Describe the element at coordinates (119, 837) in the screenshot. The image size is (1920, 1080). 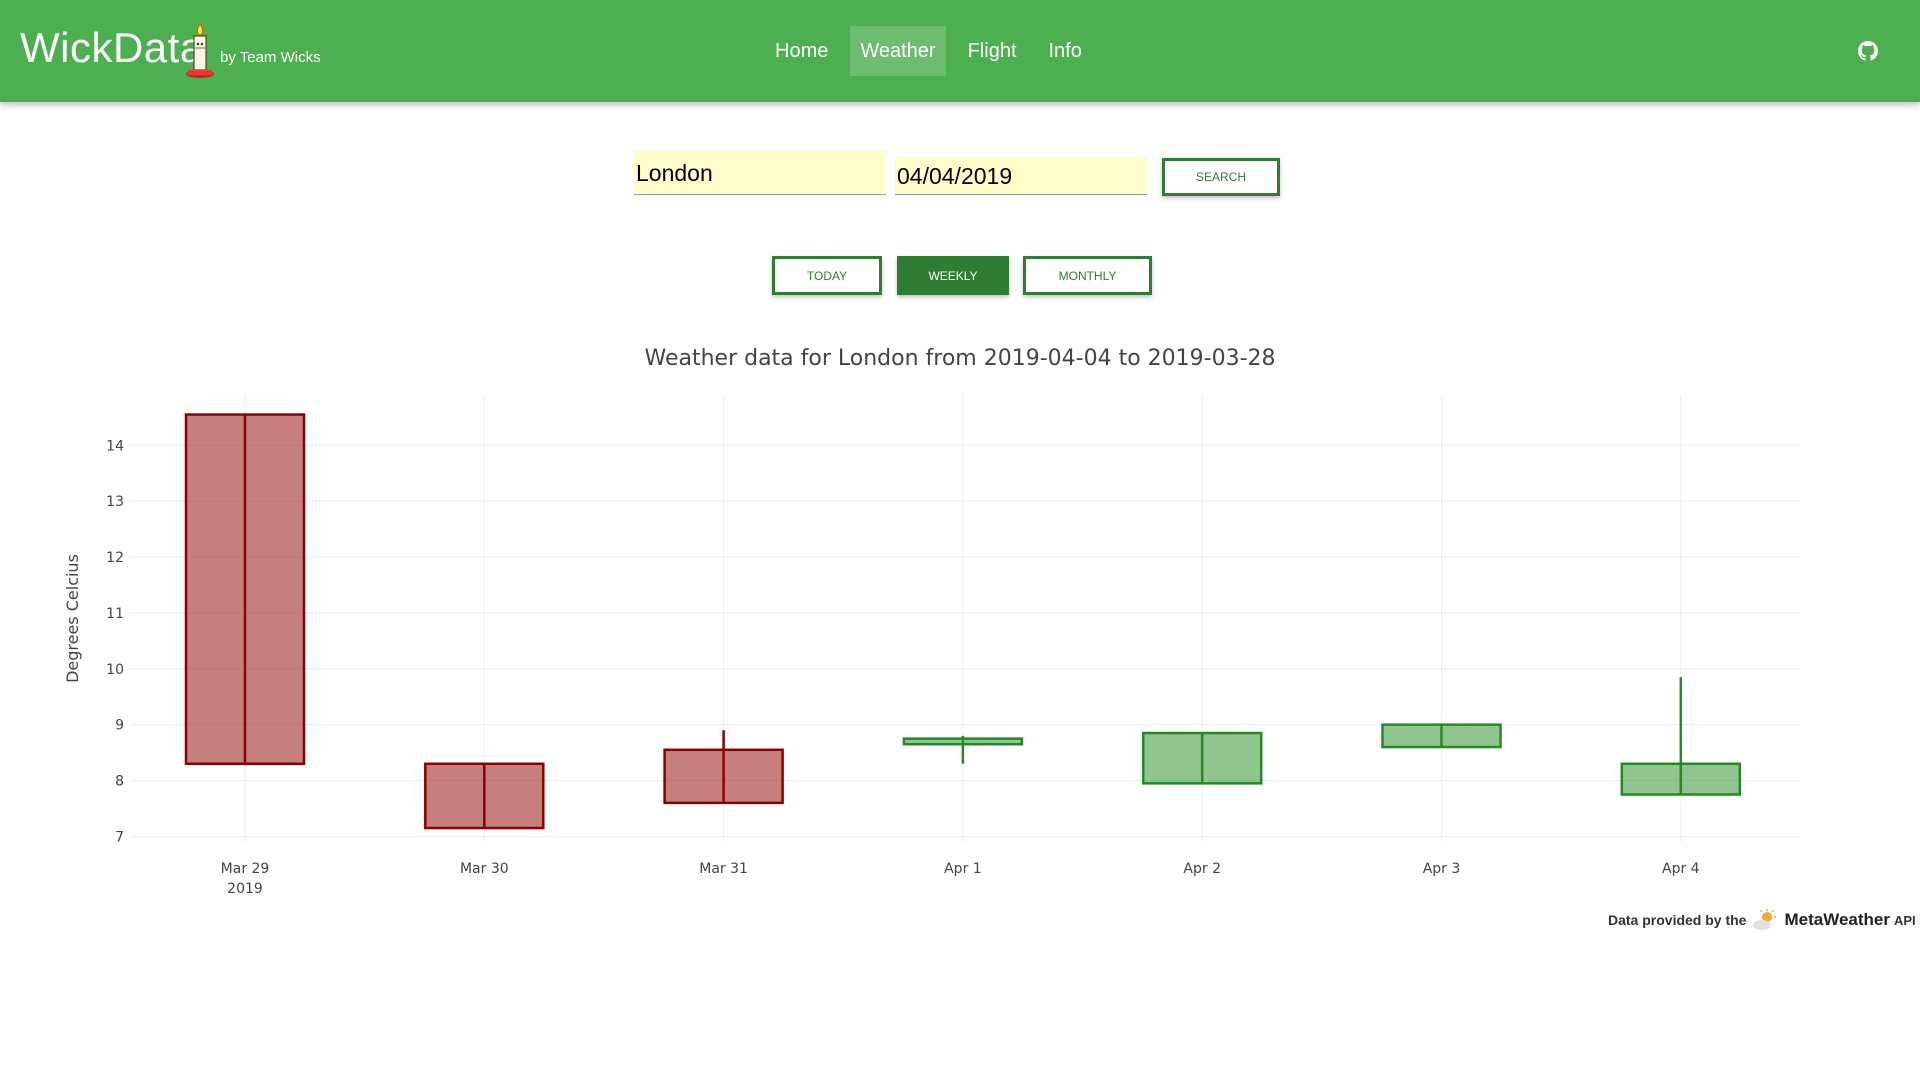
I see `y-tick-label: 7` at that location.